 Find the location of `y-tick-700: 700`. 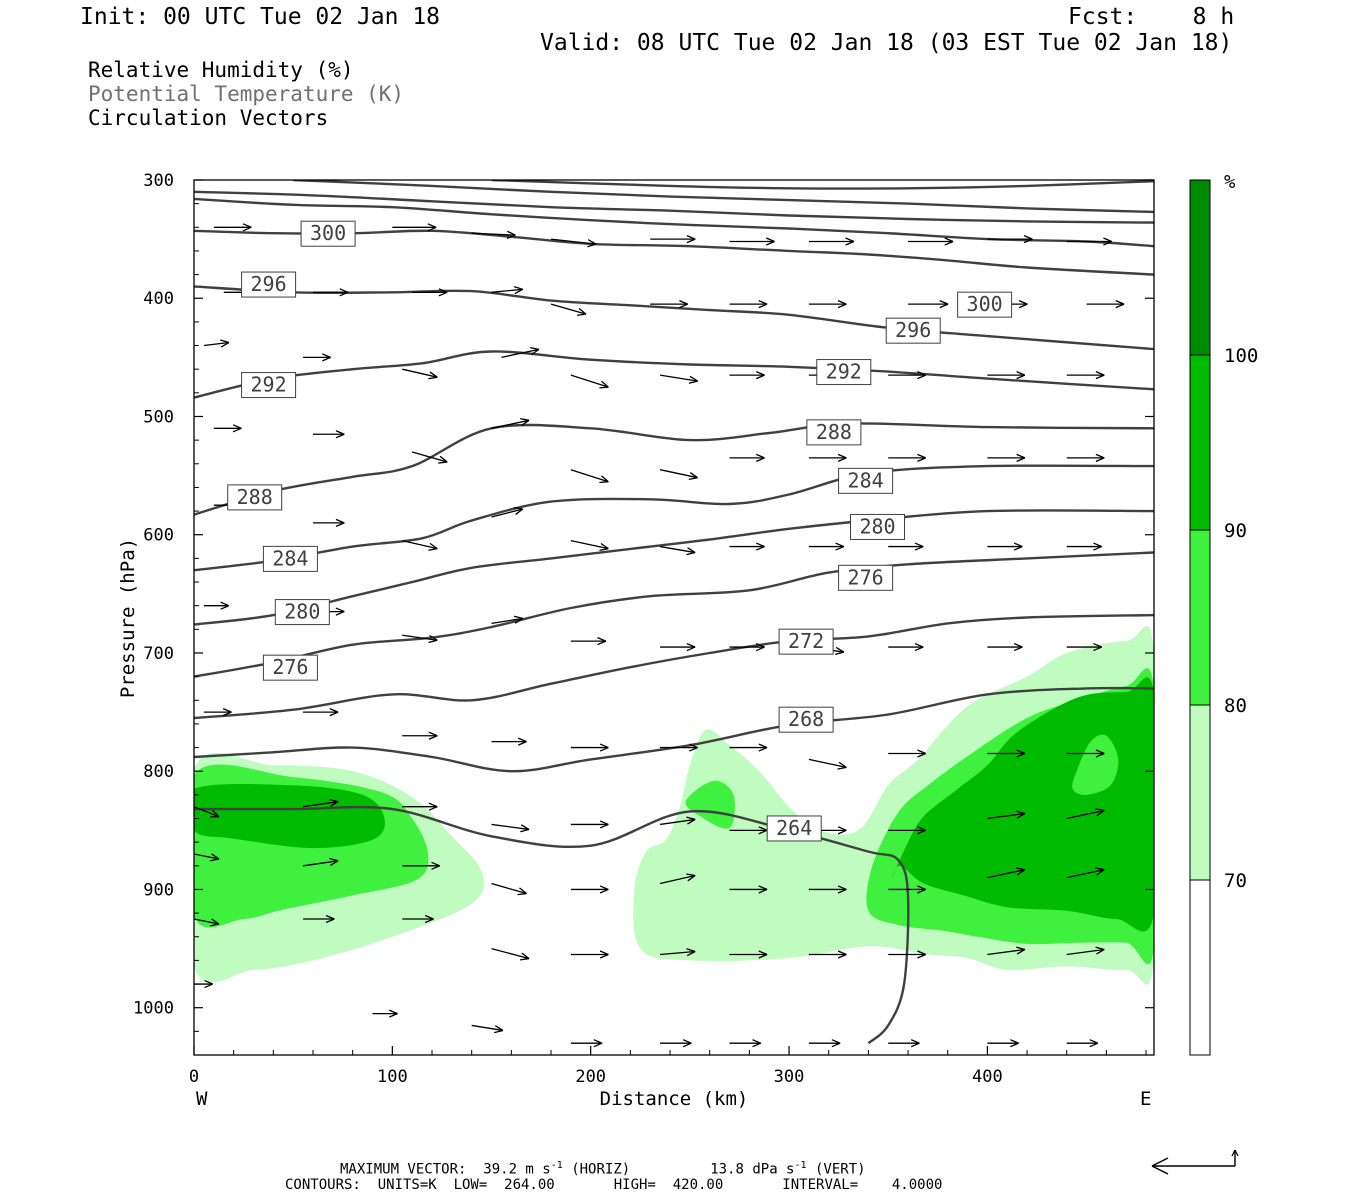

y-tick-700: 700 is located at coordinates (158, 654).